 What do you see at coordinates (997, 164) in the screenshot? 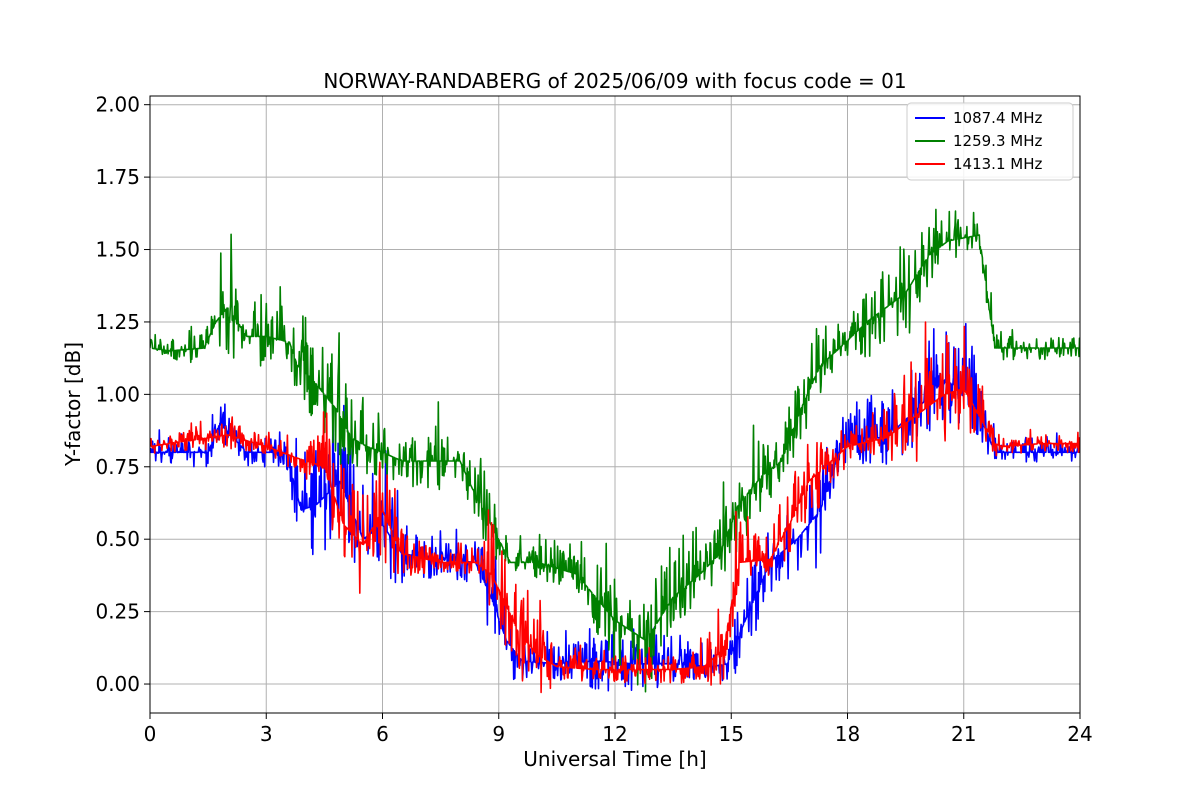
I see `legend-label: 1413.1 MHz` at bounding box center [997, 164].